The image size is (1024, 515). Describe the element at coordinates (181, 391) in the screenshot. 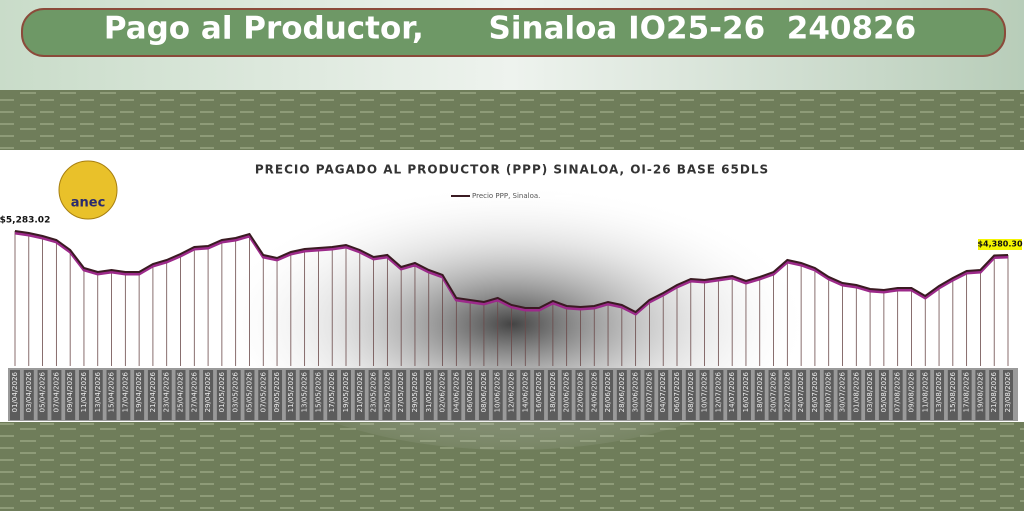

I see `x-tick-label: 25/04/2026` at that location.